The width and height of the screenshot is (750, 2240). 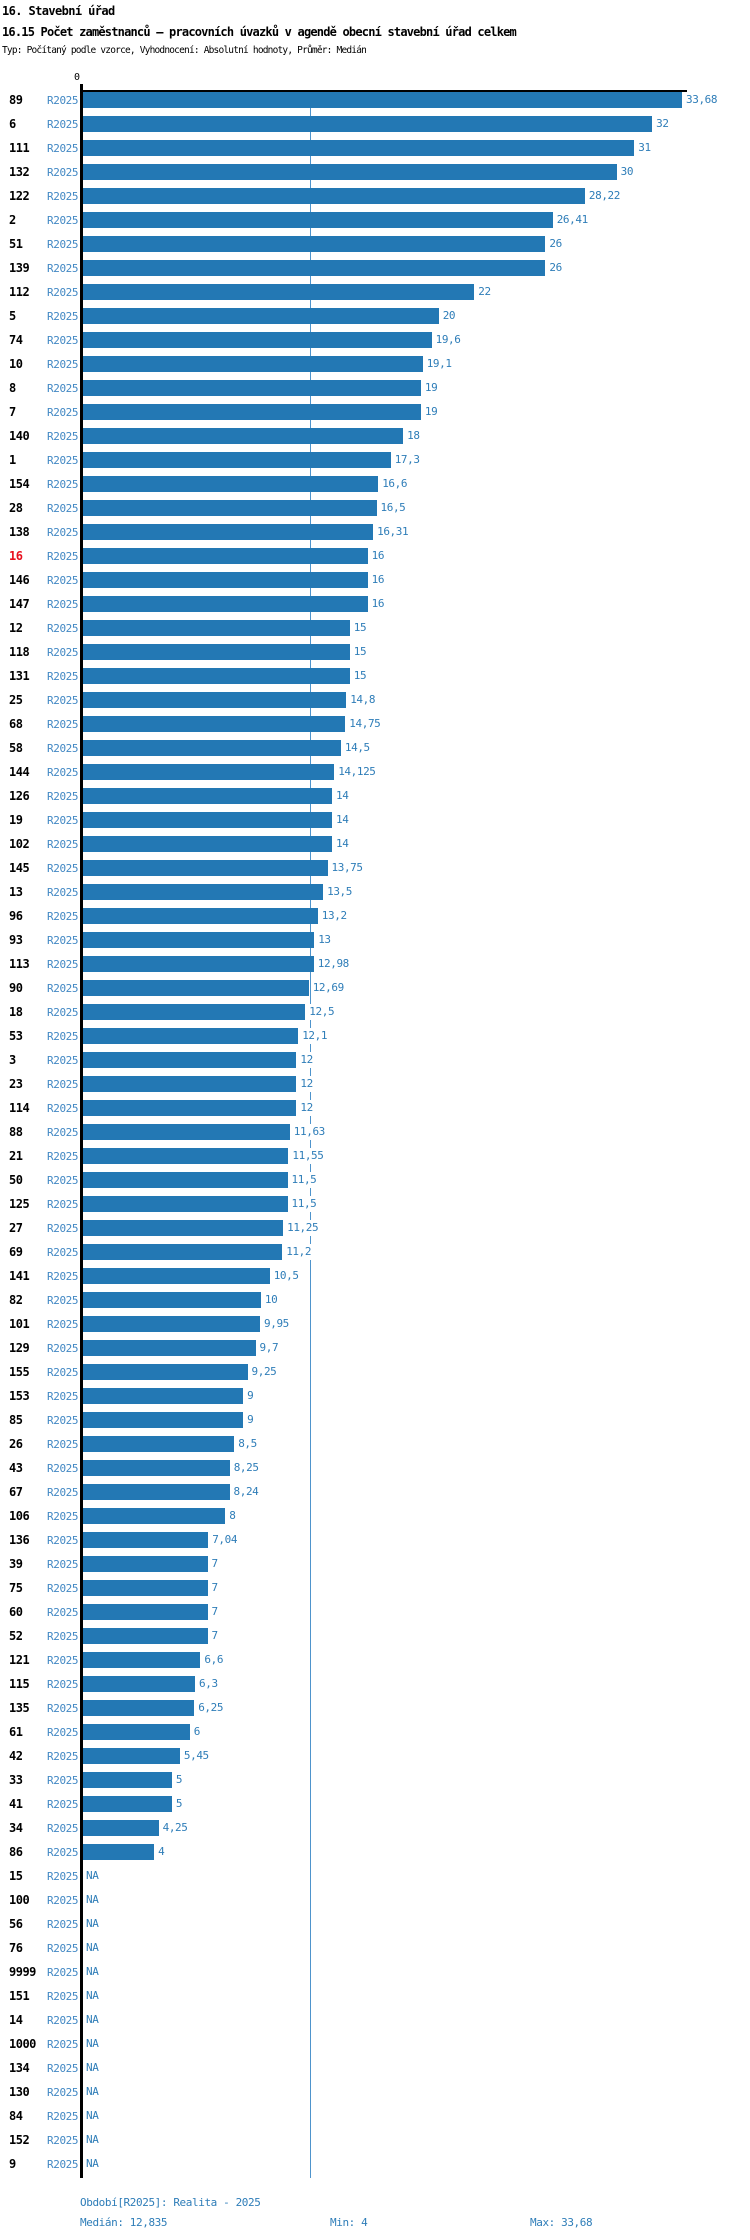 What do you see at coordinates (16, 1924) in the screenshot?
I see `row-id-label: 56` at bounding box center [16, 1924].